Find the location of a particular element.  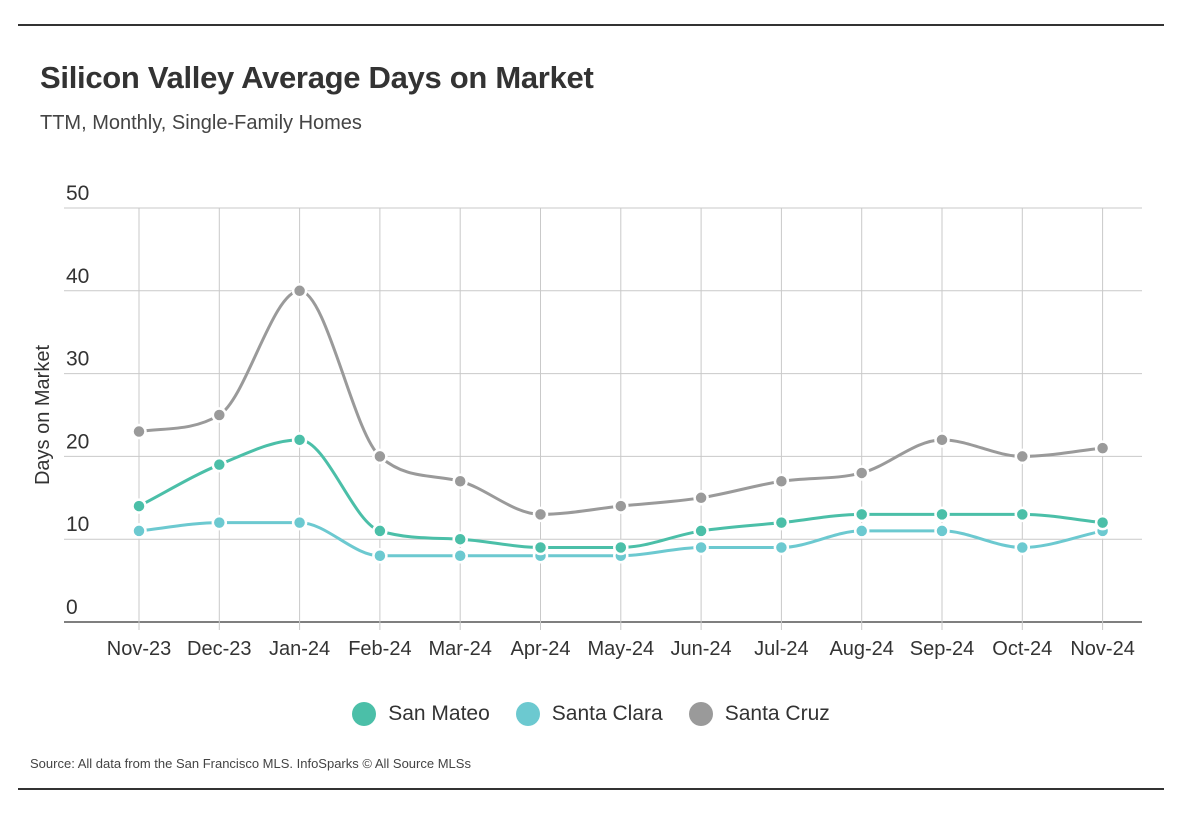

x-tick-label: Nov-23 is located at coordinates (139, 649).